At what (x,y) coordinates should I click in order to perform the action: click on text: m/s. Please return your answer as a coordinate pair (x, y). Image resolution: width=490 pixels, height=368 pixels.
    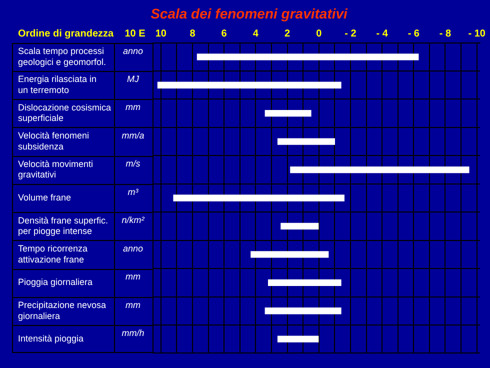
    Looking at the image, I should click on (133, 163).